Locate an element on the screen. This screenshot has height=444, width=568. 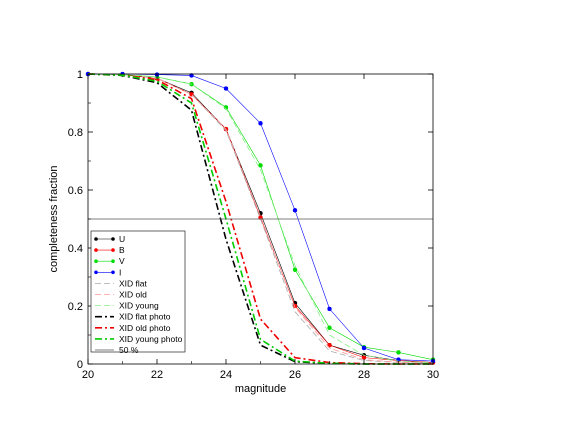
y-tick-label: 0.6 is located at coordinates (75, 191).